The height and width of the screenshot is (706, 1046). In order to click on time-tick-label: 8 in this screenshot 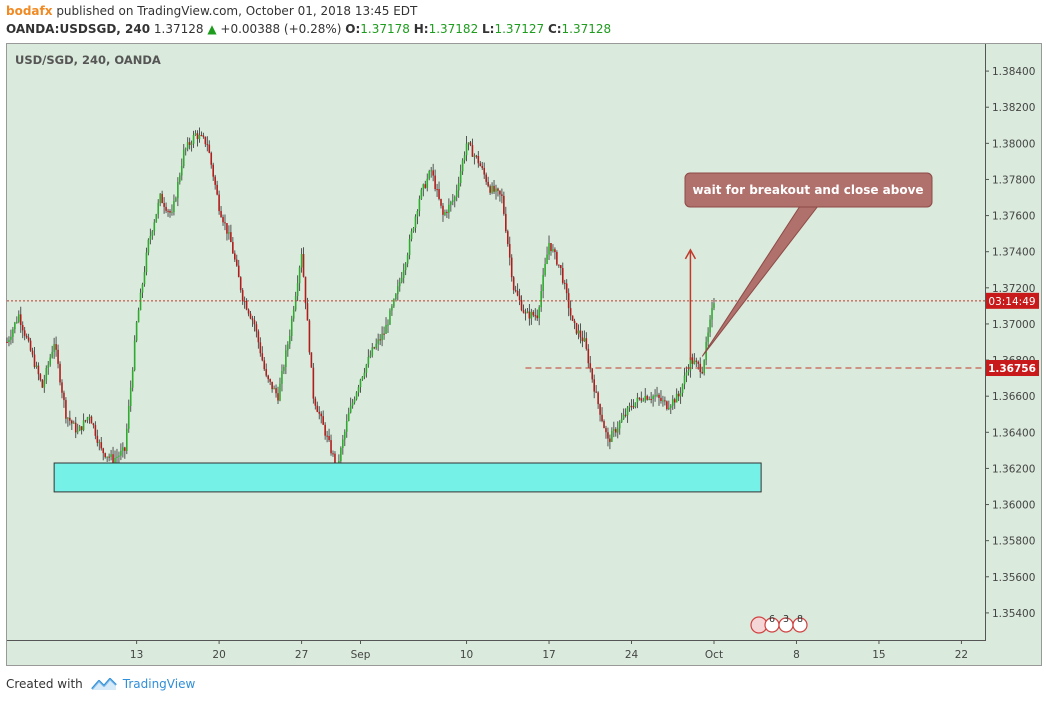, I will do `click(796, 655)`.